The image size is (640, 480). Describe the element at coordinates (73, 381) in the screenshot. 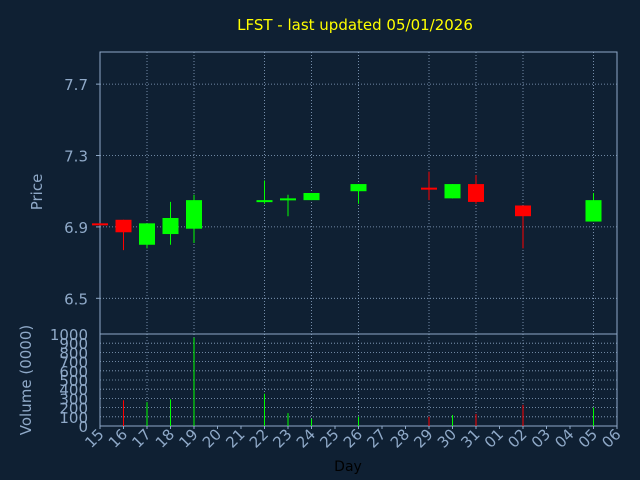

I see `volume-tick-label: 500` at that location.